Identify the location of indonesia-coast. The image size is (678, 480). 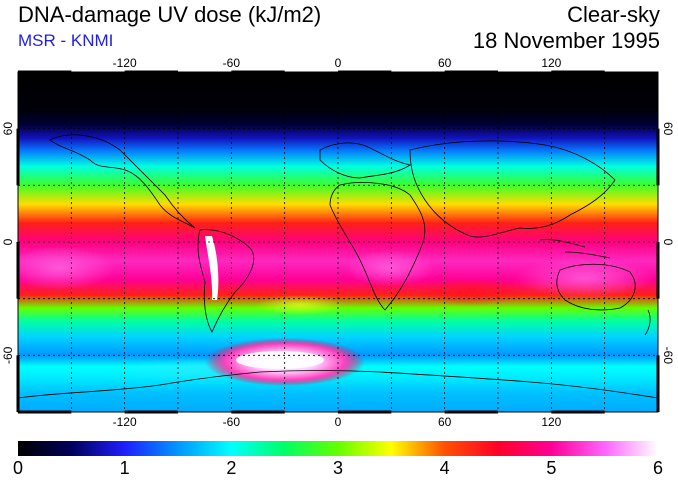
(575, 249).